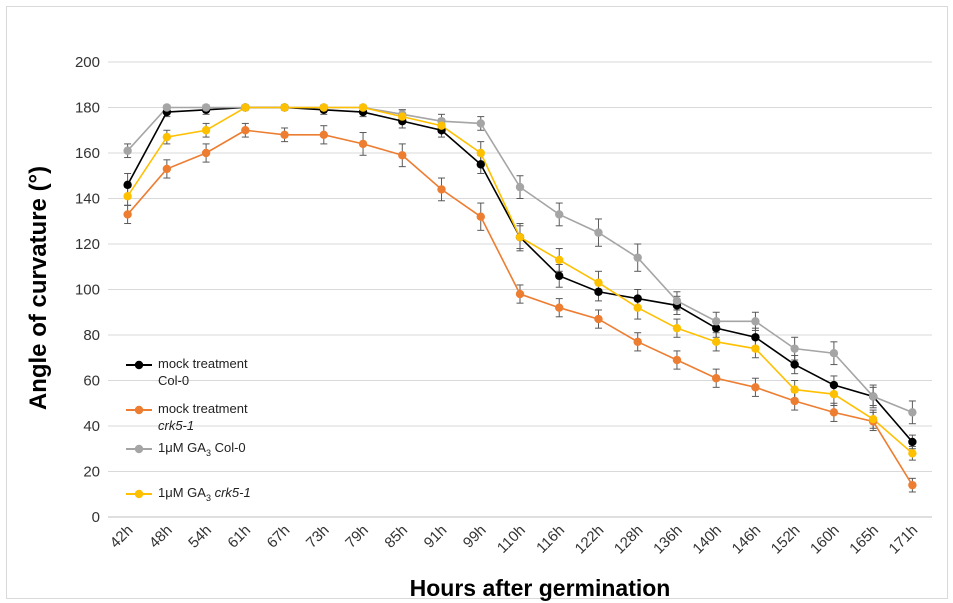 This screenshot has width=953, height=603. What do you see at coordinates (91, 426) in the screenshot?
I see `y-tick-label: 40` at bounding box center [91, 426].